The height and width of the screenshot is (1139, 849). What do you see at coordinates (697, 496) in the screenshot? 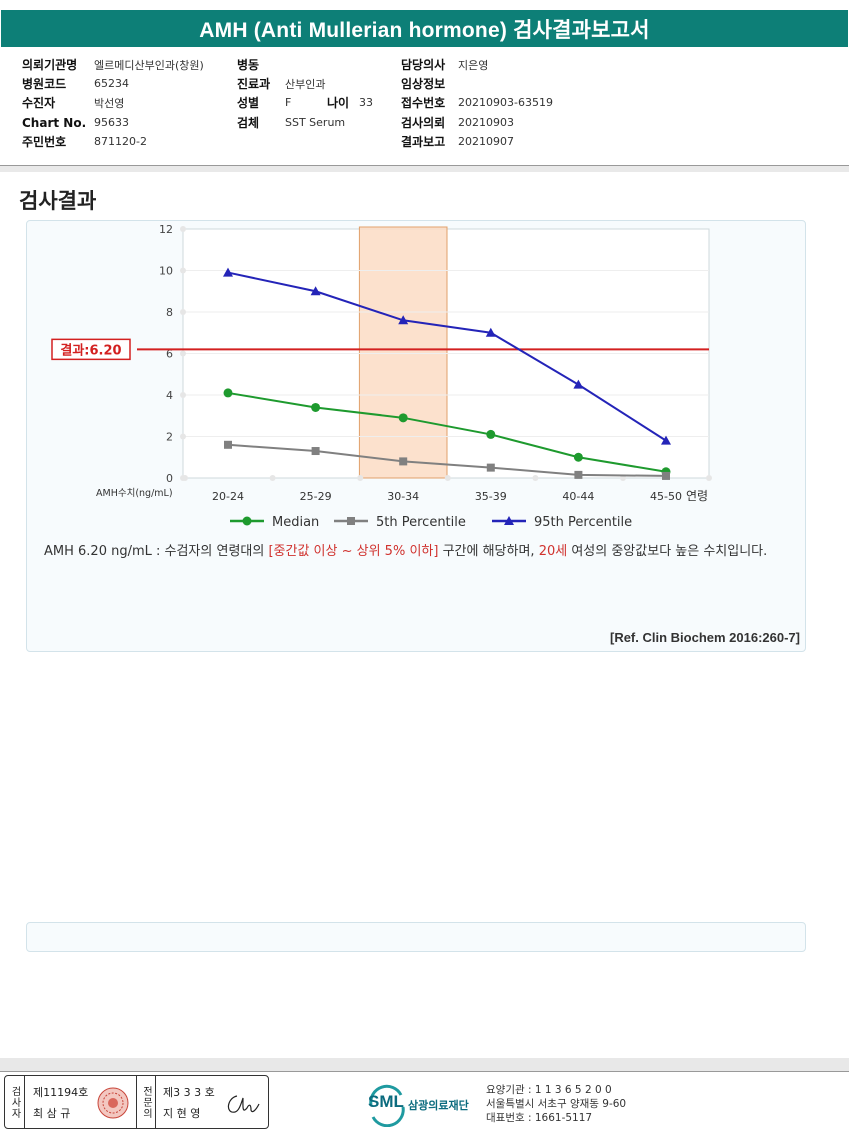
I see `x-axis-suffix: 연령` at bounding box center [697, 496].